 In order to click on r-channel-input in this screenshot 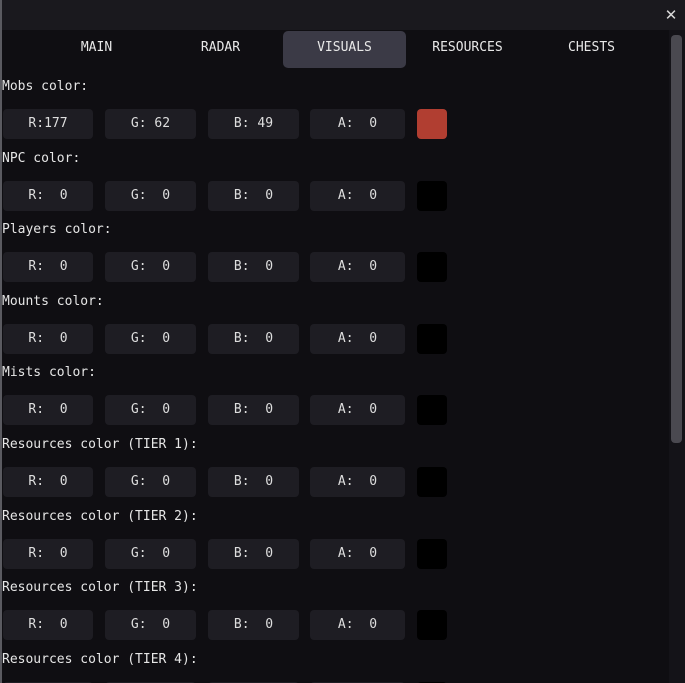, I will do `click(48, 682)`.